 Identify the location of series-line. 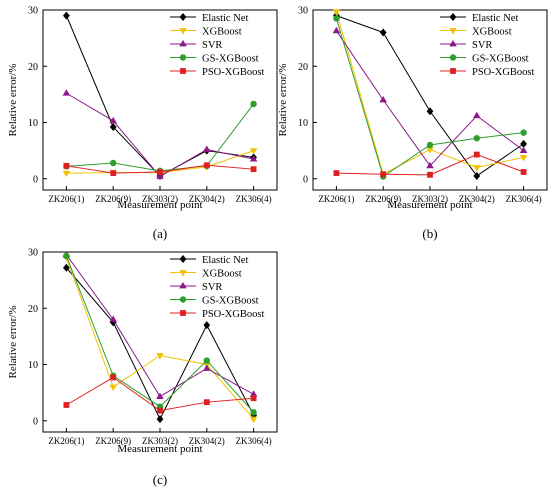
(159, 96).